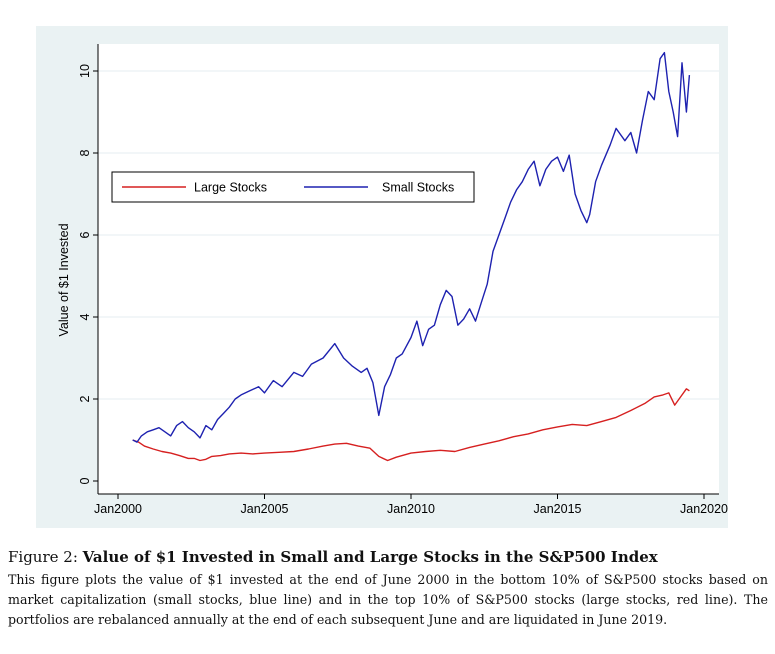 The image size is (775, 654). I want to click on y-tick-label-0: 0, so click(85, 480).